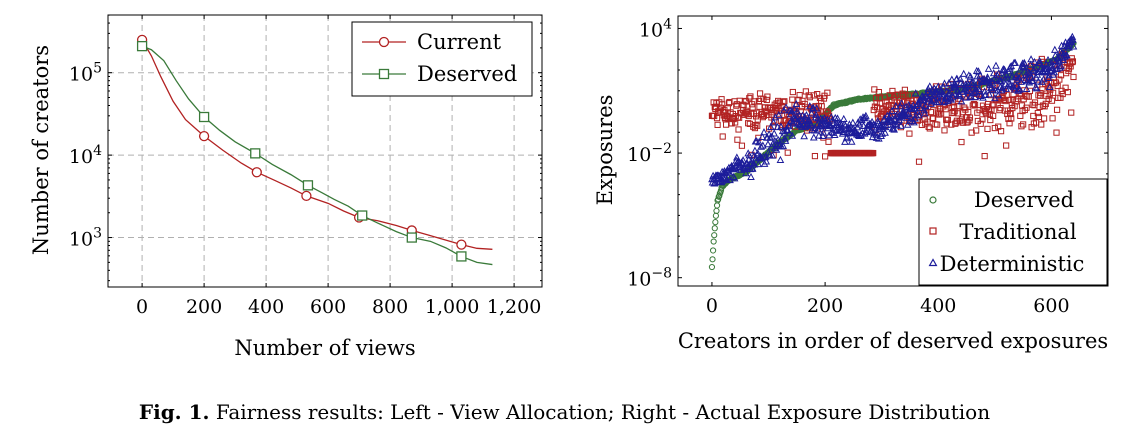  I want to click on data-point-current, so click(256, 172).